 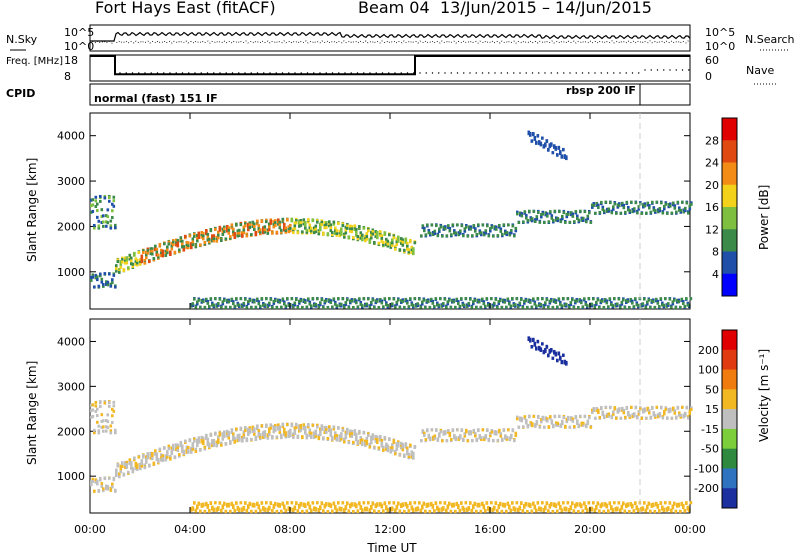 What do you see at coordinates (720, 46) in the screenshot?
I see `noise-right-tick-bottom: 10^0` at bounding box center [720, 46].